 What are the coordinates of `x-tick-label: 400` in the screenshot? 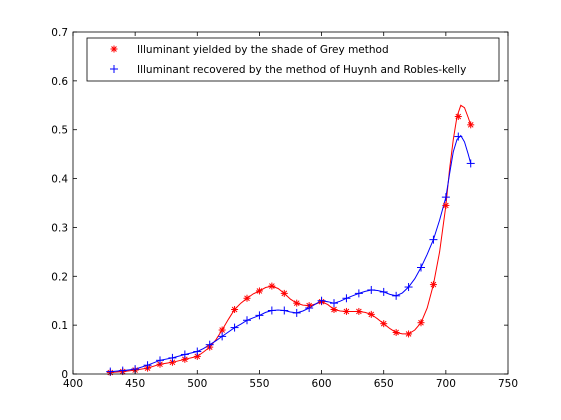 It's located at (73, 384).